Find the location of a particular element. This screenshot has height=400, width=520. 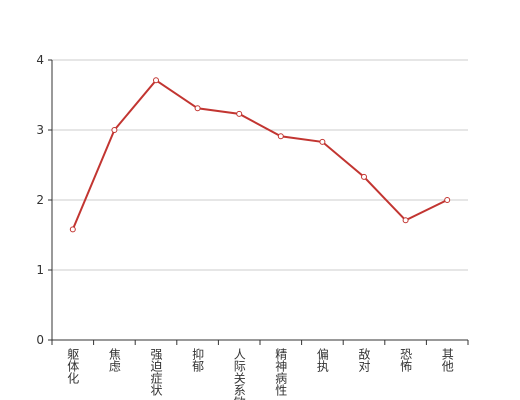

x-tick-label: 敌对 is located at coordinates (364, 359).